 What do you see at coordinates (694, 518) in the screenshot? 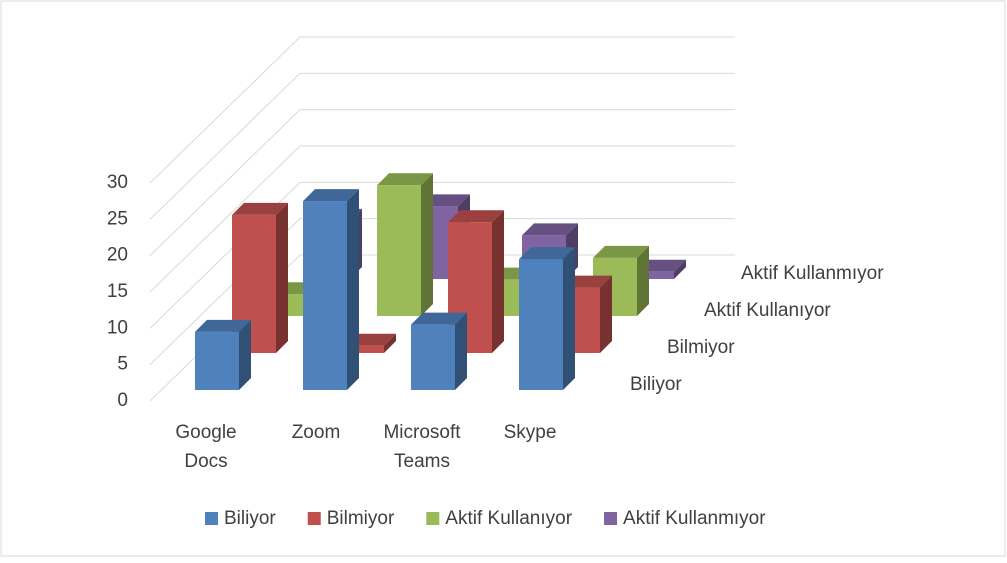
I see `legend-label: Aktif Kullanmıyor` at bounding box center [694, 518].